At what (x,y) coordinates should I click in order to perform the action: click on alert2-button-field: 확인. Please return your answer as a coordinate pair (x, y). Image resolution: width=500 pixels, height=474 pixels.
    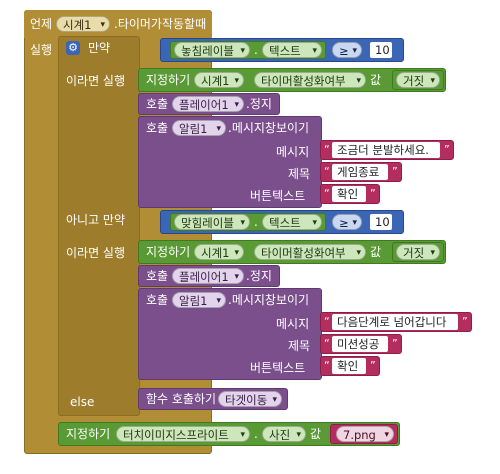
    Looking at the image, I should click on (349, 366).